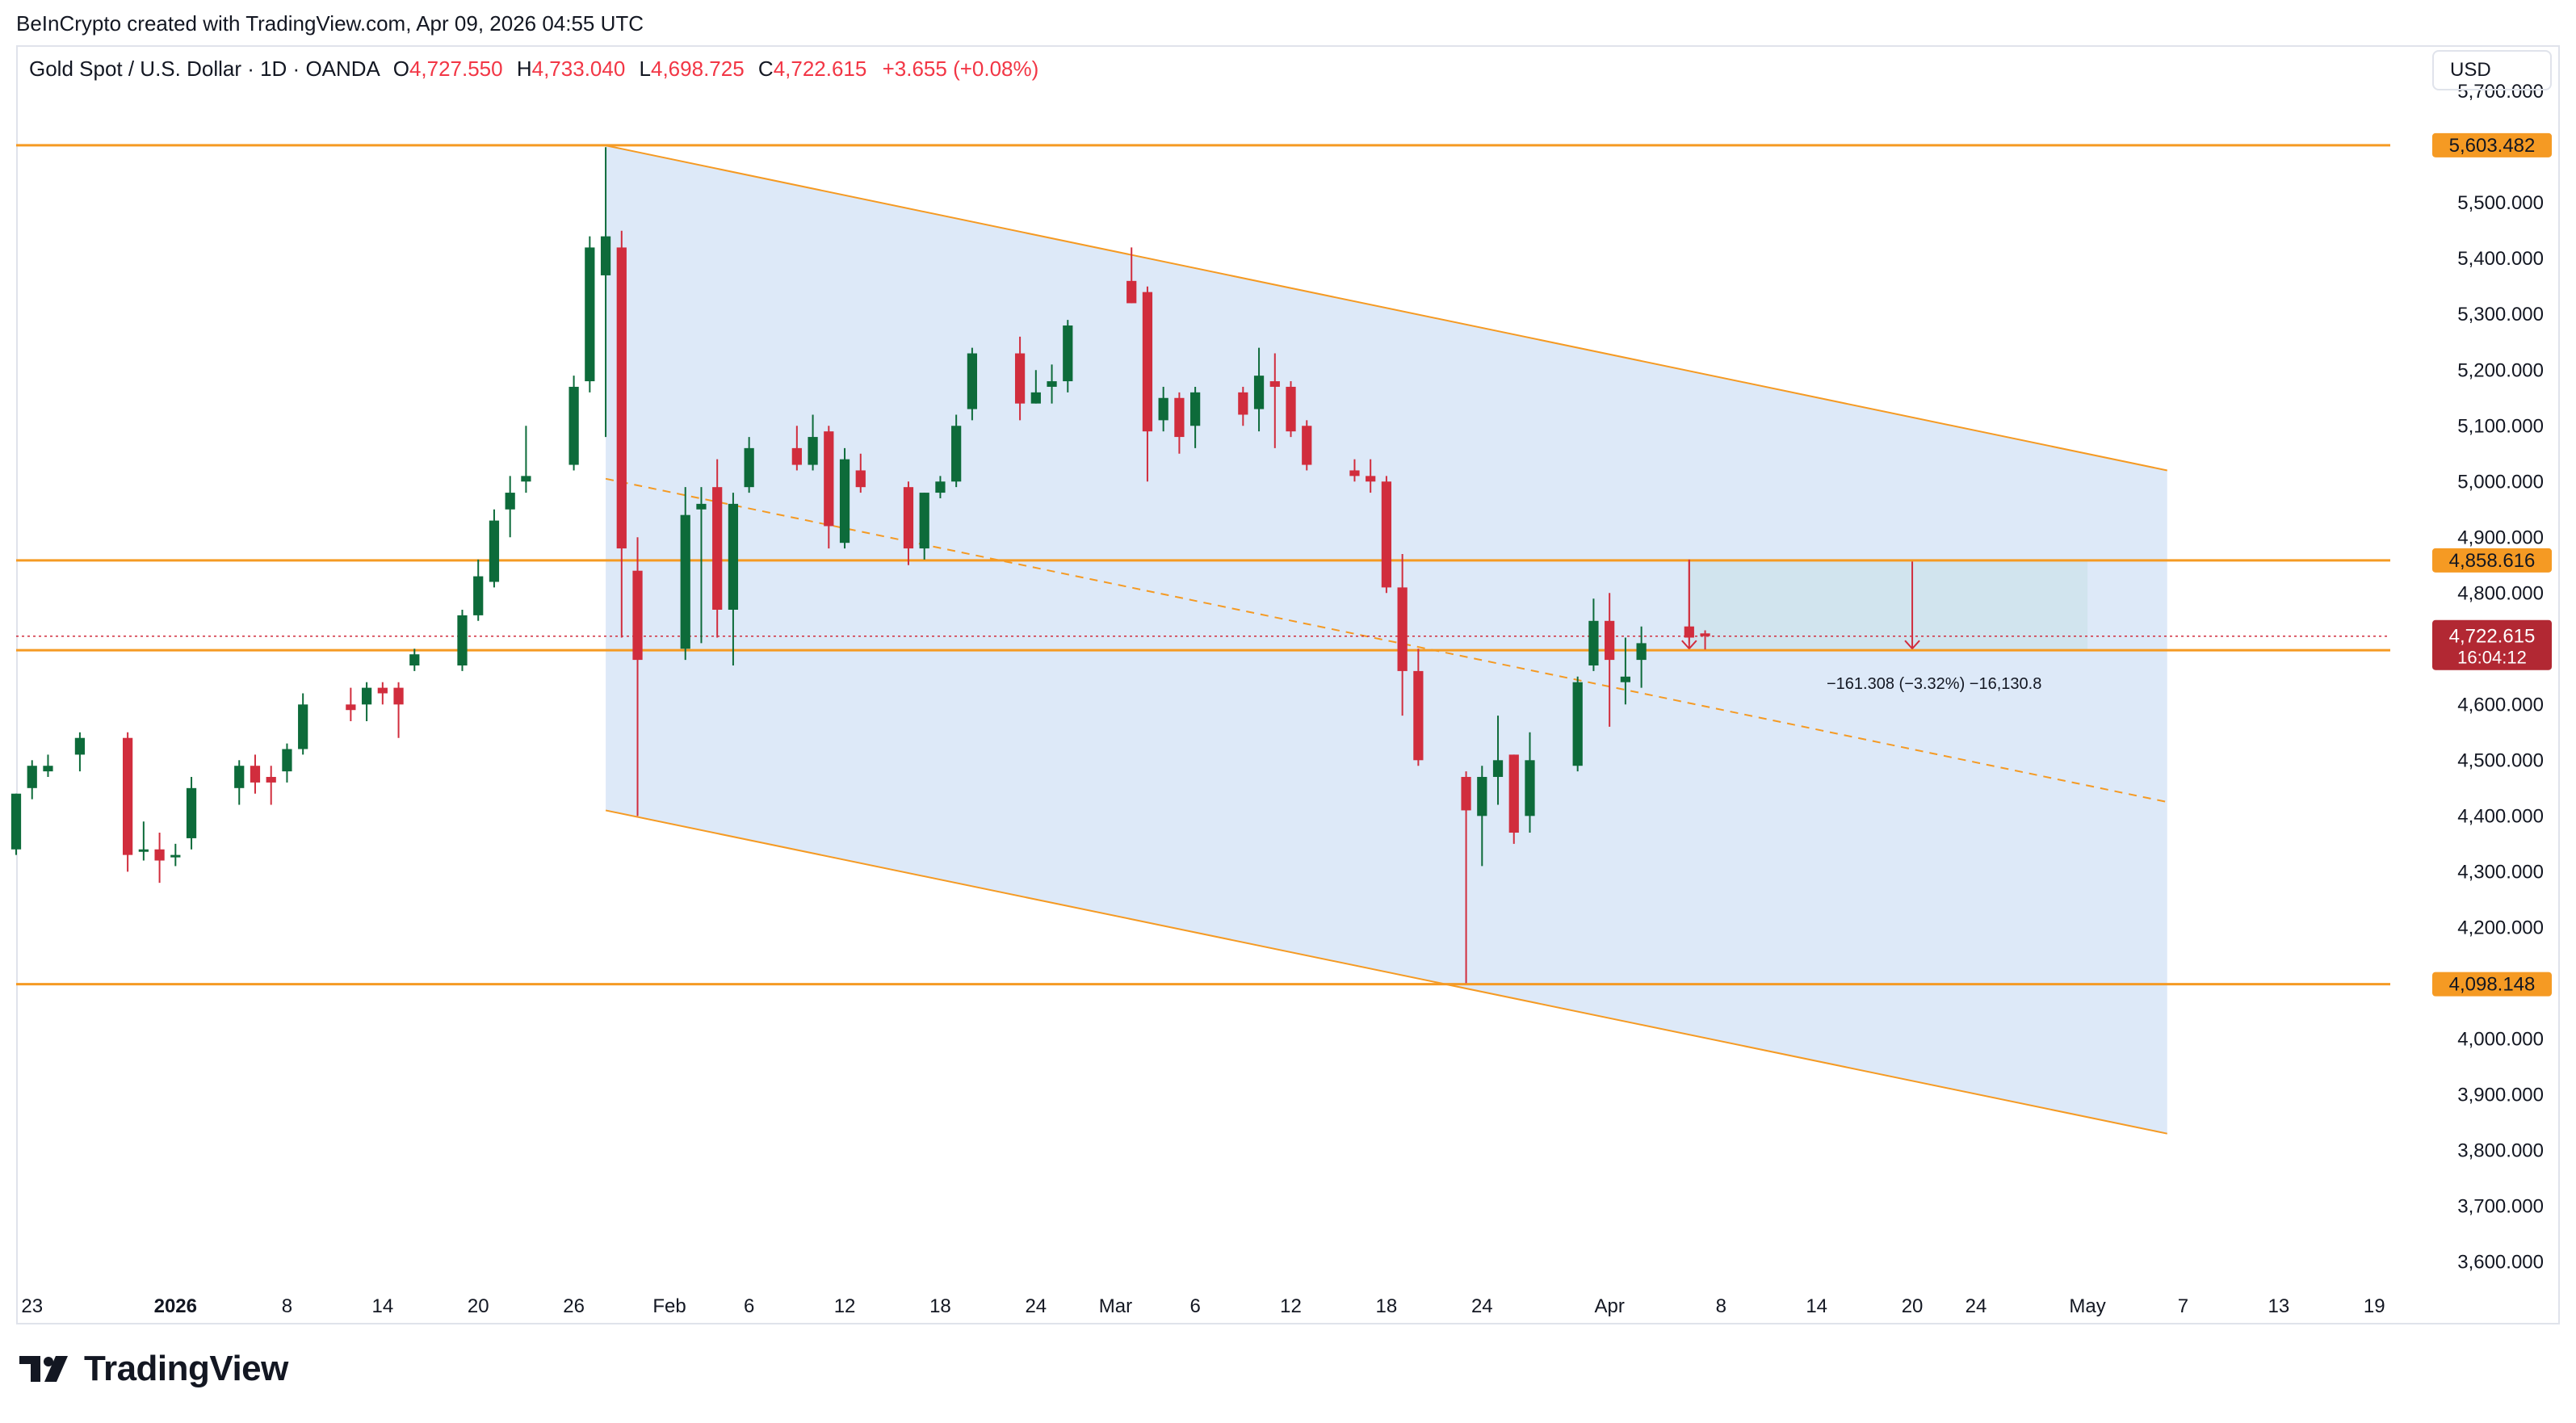  I want to click on time-tick: 20, so click(1913, 1306).